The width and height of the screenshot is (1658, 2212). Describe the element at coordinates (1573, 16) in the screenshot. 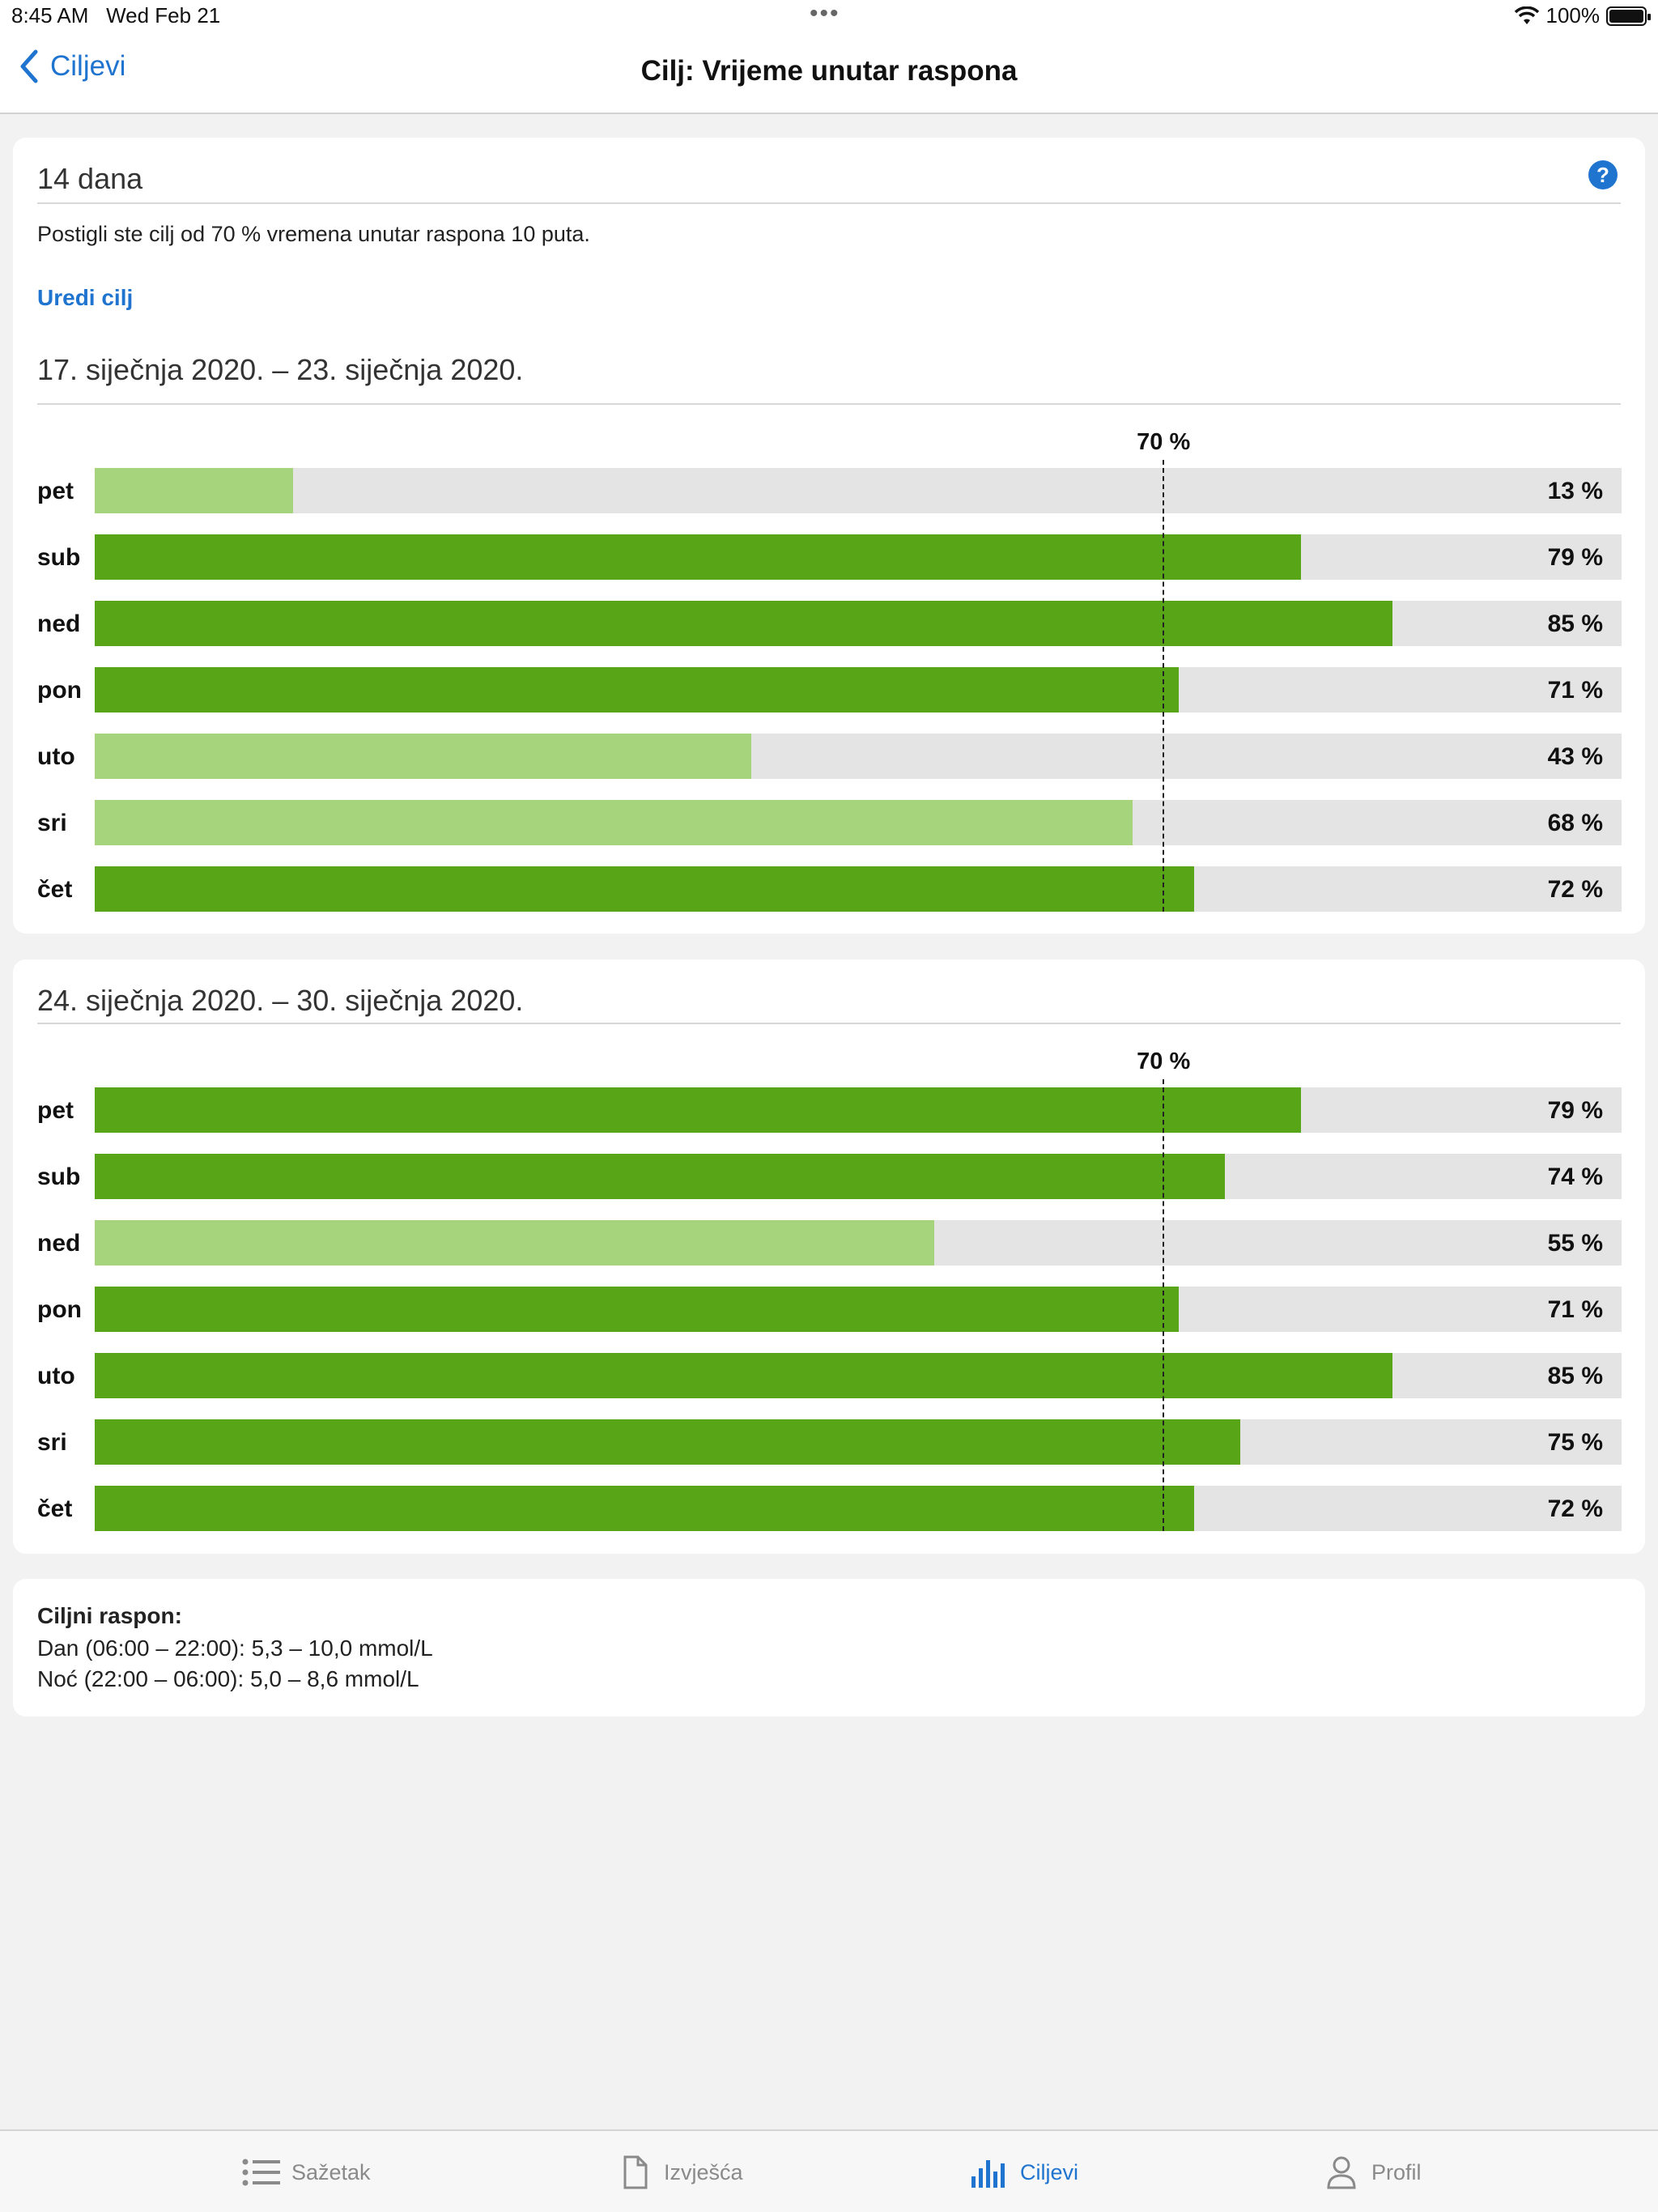

I see `battery-percent: 100%` at that location.